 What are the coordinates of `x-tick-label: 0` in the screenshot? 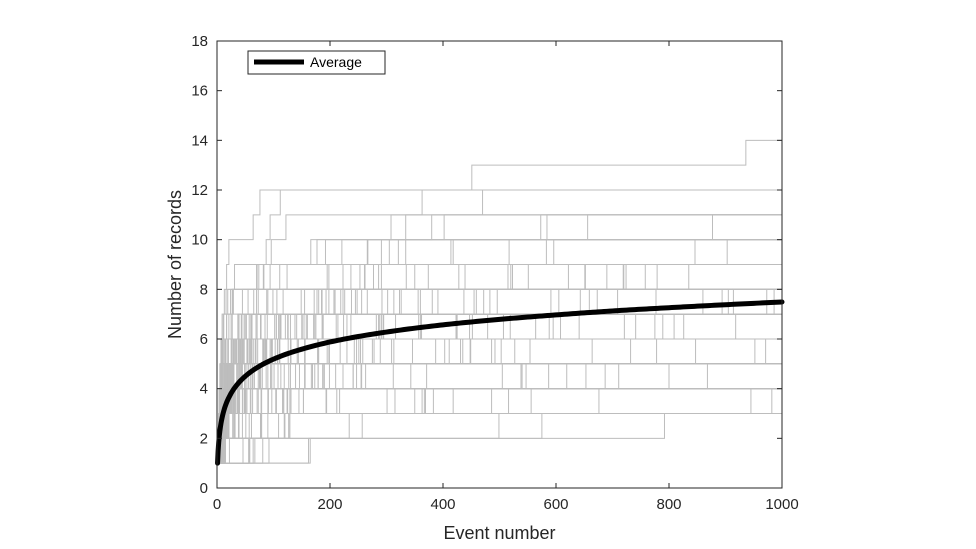 It's located at (217, 504).